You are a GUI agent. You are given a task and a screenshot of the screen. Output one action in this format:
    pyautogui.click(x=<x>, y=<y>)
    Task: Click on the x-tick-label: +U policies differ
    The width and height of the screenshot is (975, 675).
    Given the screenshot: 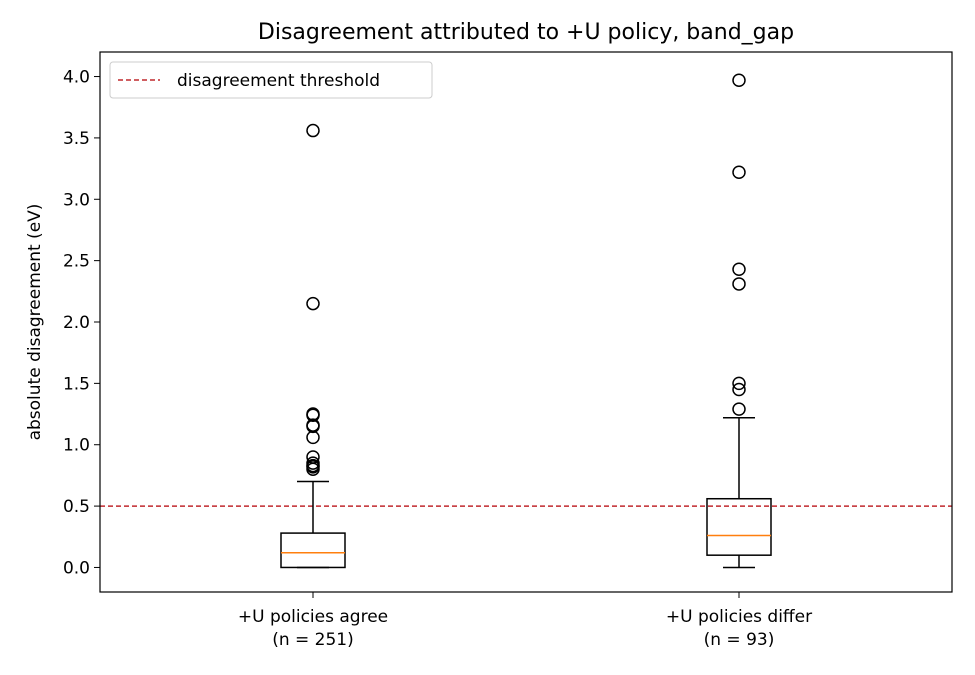 What is the action you would take?
    pyautogui.click(x=739, y=617)
    